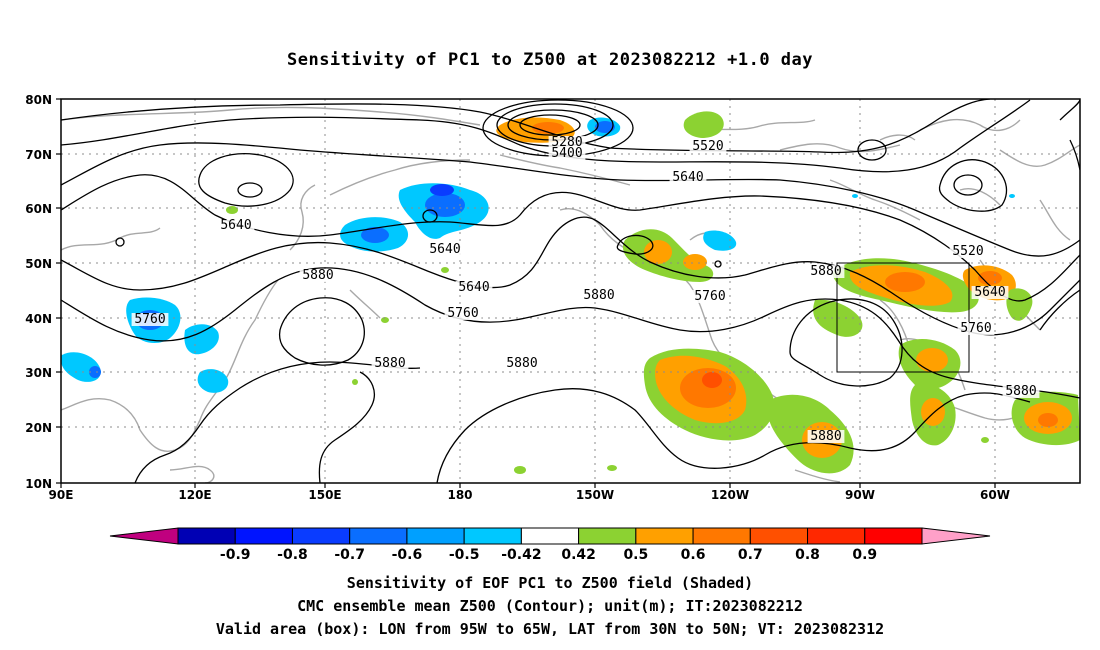 This screenshot has width=1100, height=650. Describe the element at coordinates (324, 495) in the screenshot. I see `lon-tick-label: 150E` at that location.